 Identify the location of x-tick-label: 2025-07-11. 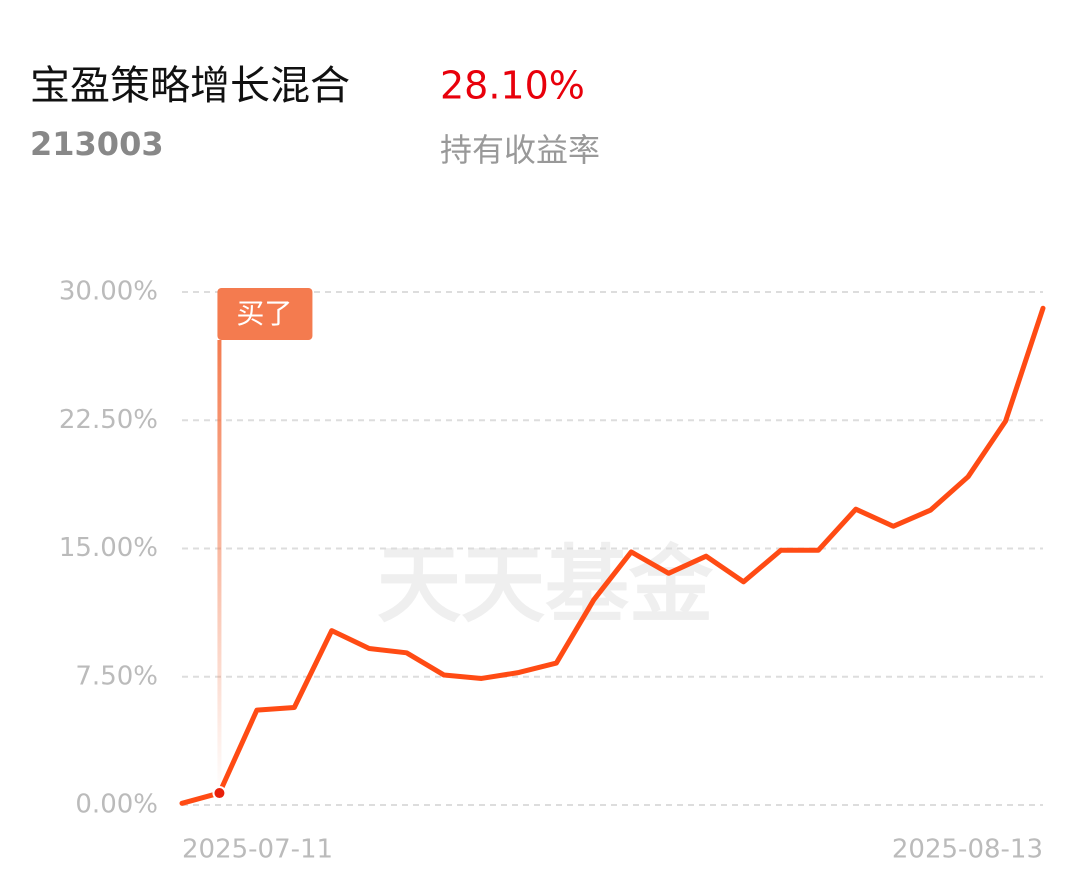
(257, 850).